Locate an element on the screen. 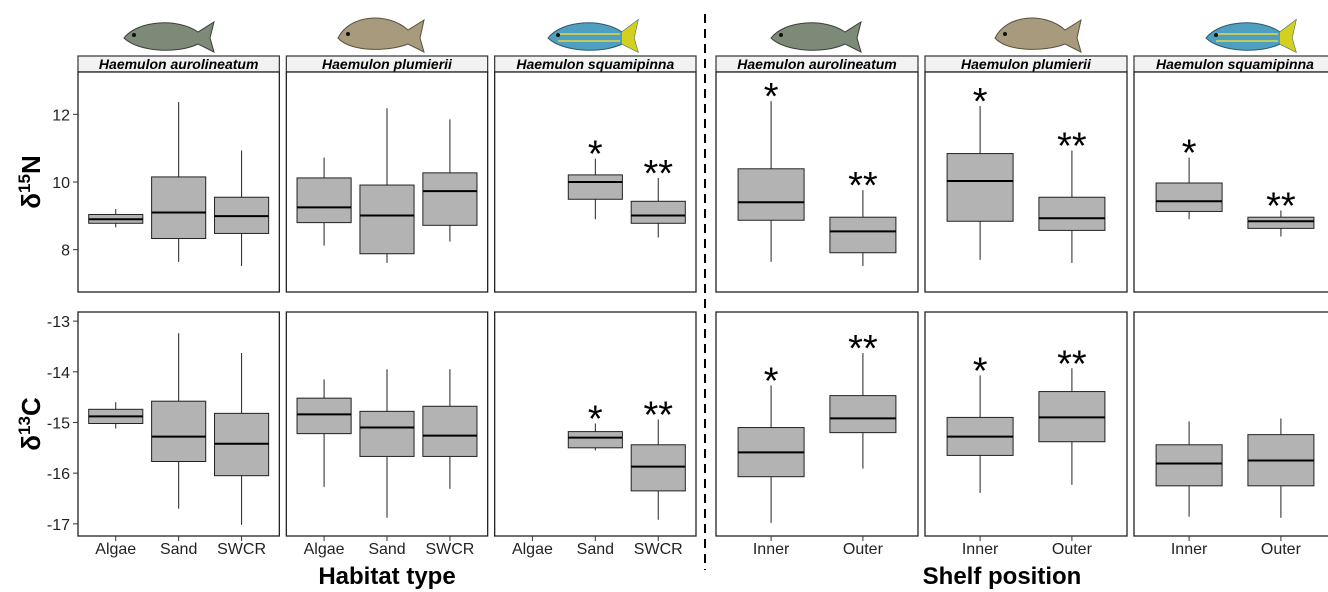  y-tick-label: -13 is located at coordinates (58, 322).